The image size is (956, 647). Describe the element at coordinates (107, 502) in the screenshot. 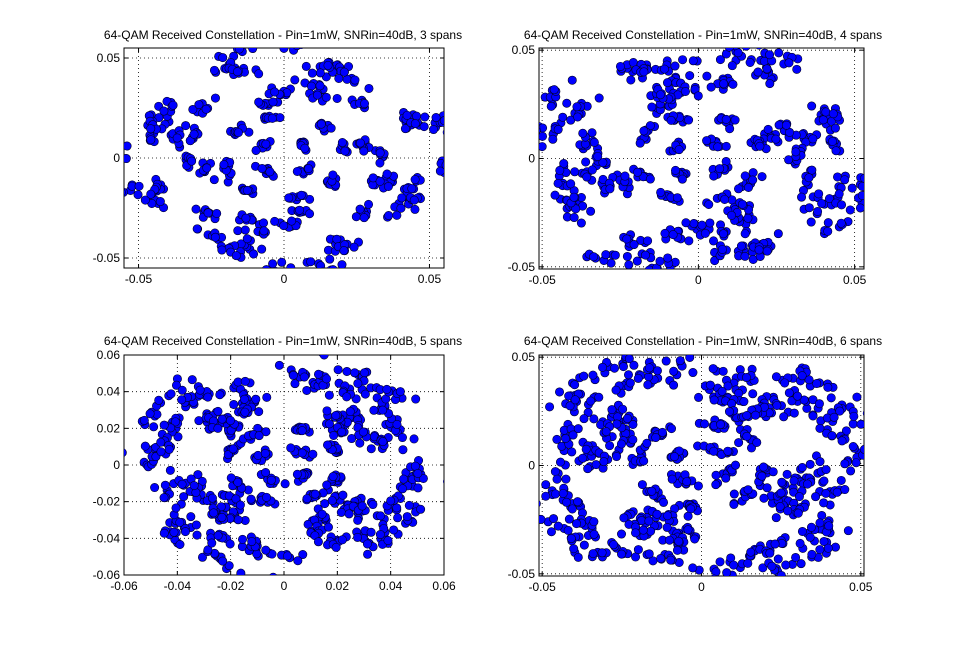

I see `y-tick-label: -0.02` at that location.